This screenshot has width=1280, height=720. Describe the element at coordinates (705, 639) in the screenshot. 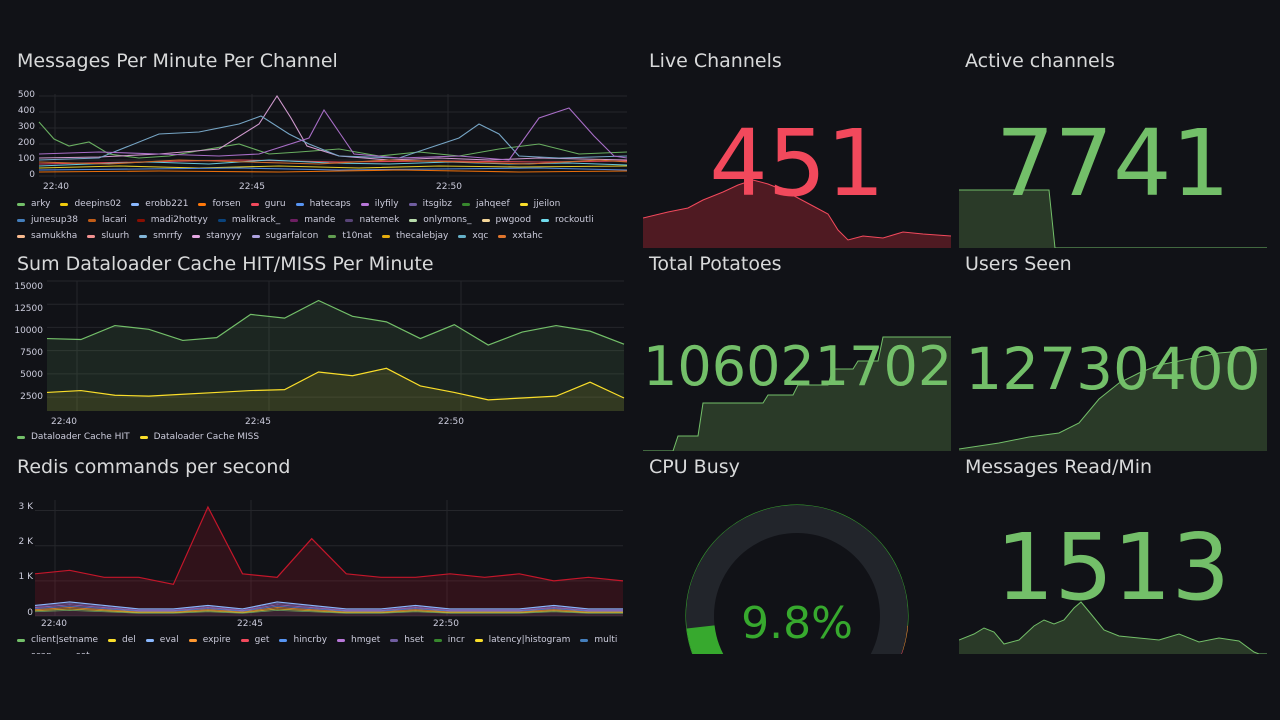

I see `gauge-value` at that location.